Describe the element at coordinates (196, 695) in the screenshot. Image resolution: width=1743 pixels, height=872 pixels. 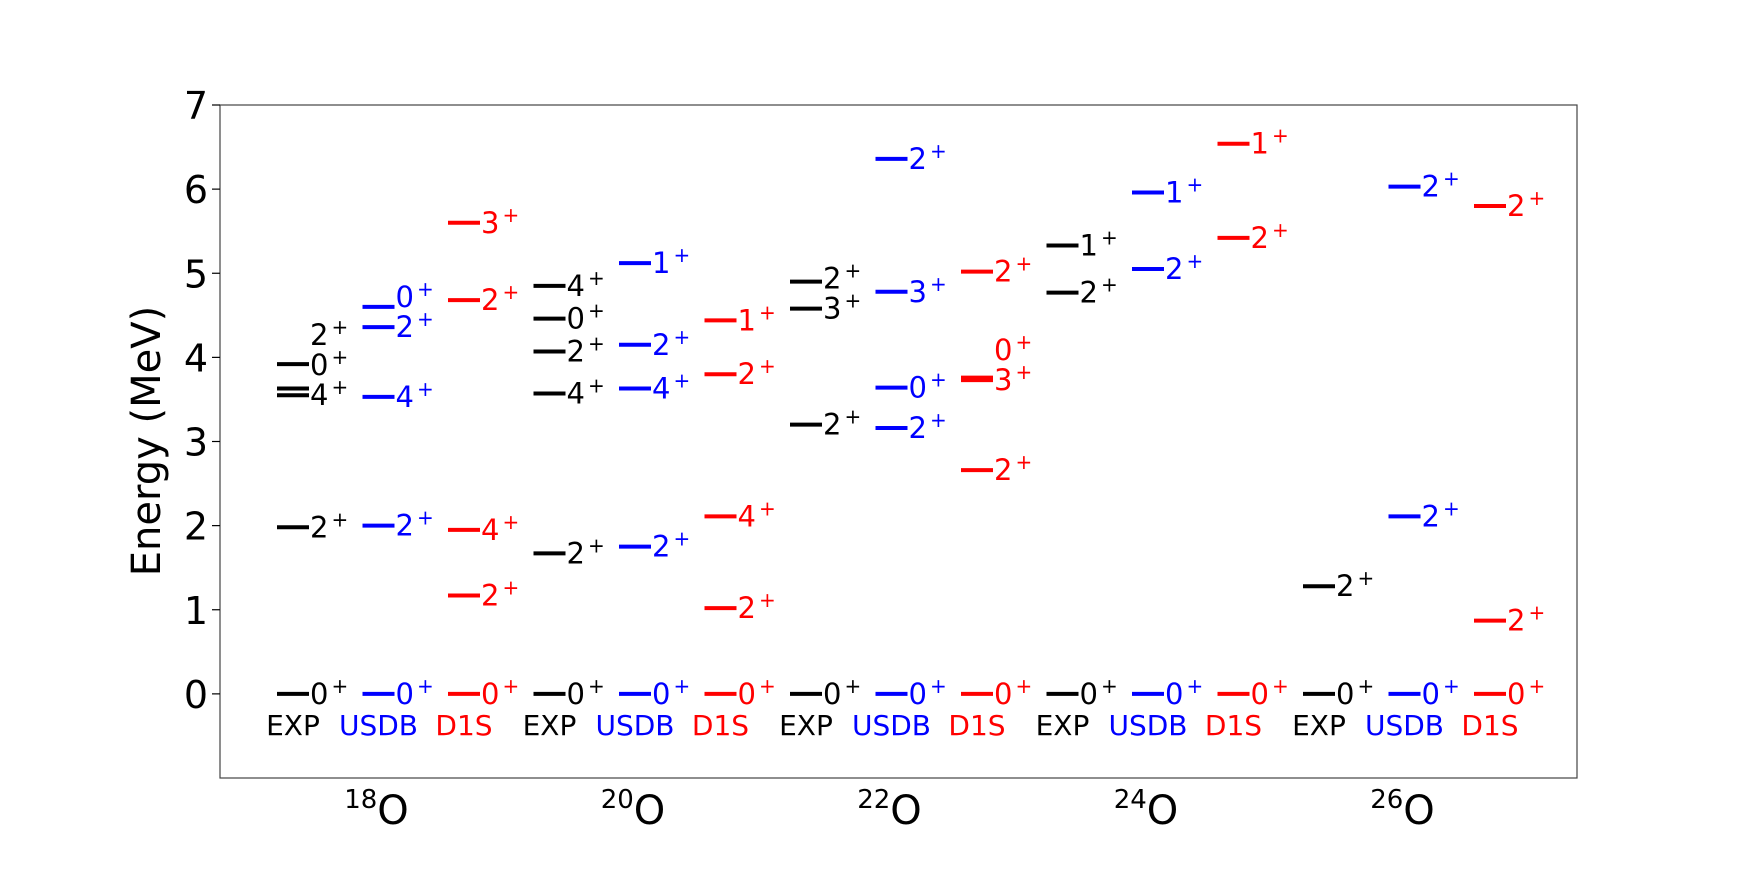
I see `y-tick-label: 0` at that location.